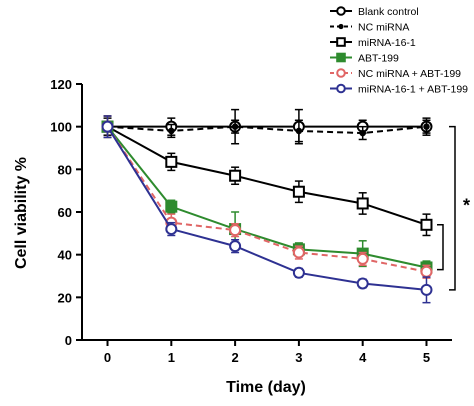  Describe the element at coordinates (61, 127) in the screenshot. I see `y-tick-label: 100` at that location.